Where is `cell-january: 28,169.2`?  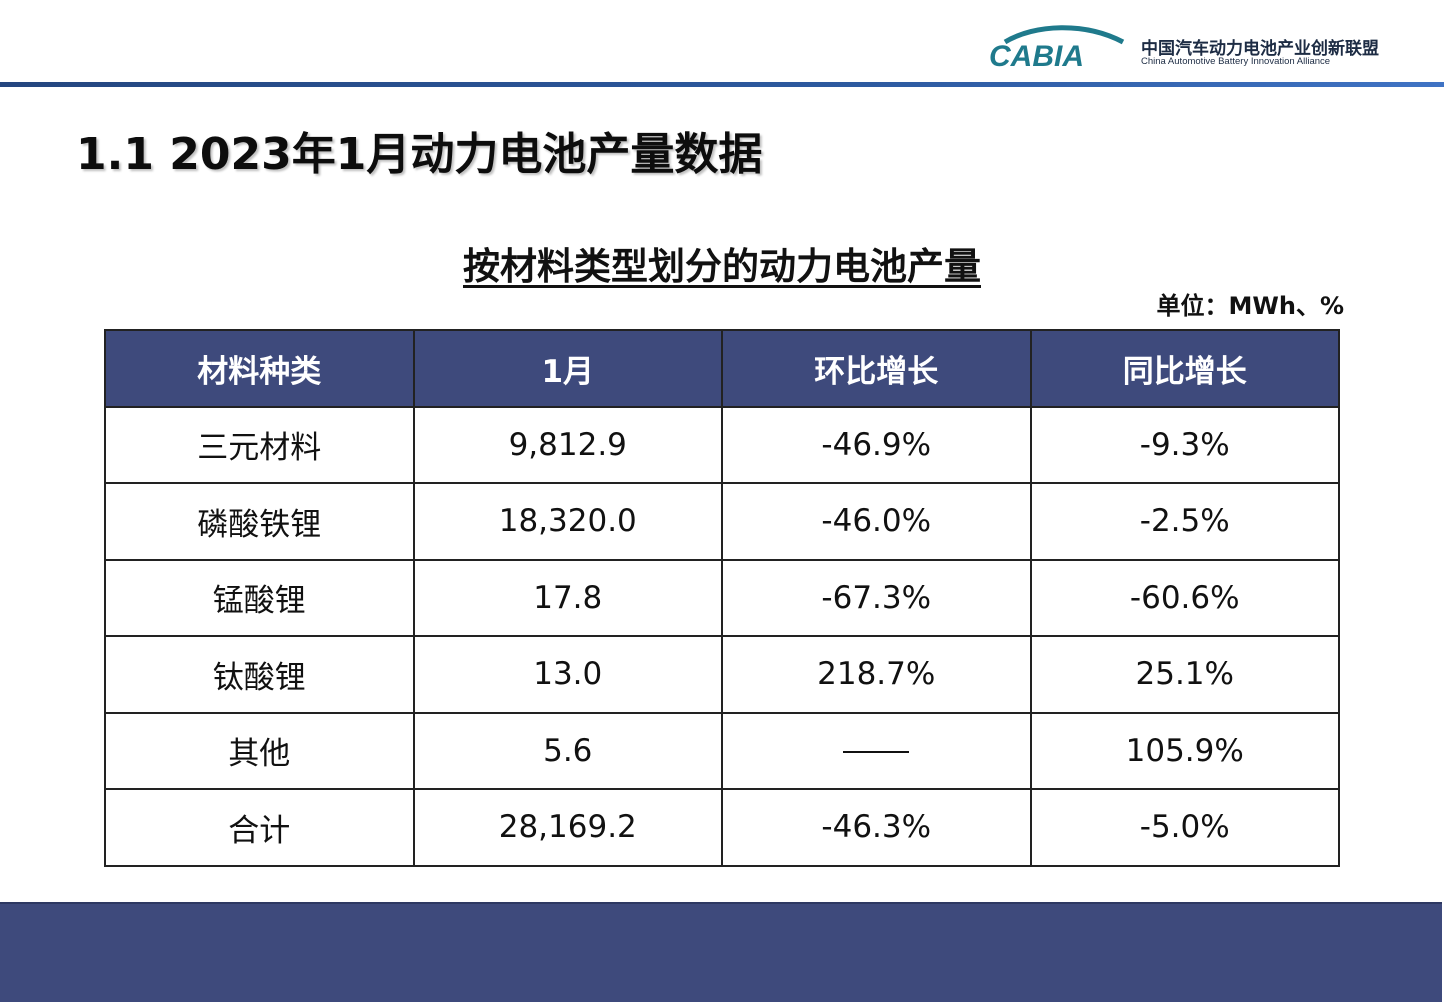 cell-january: 28,169.2 is located at coordinates (567, 827).